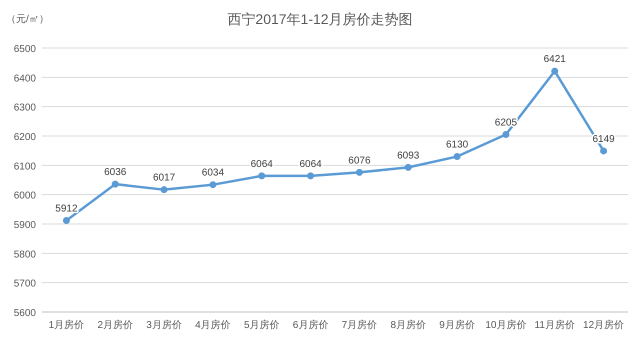  What do you see at coordinates (25, 78) in the screenshot?
I see `y-tick-label: 6400` at bounding box center [25, 78].